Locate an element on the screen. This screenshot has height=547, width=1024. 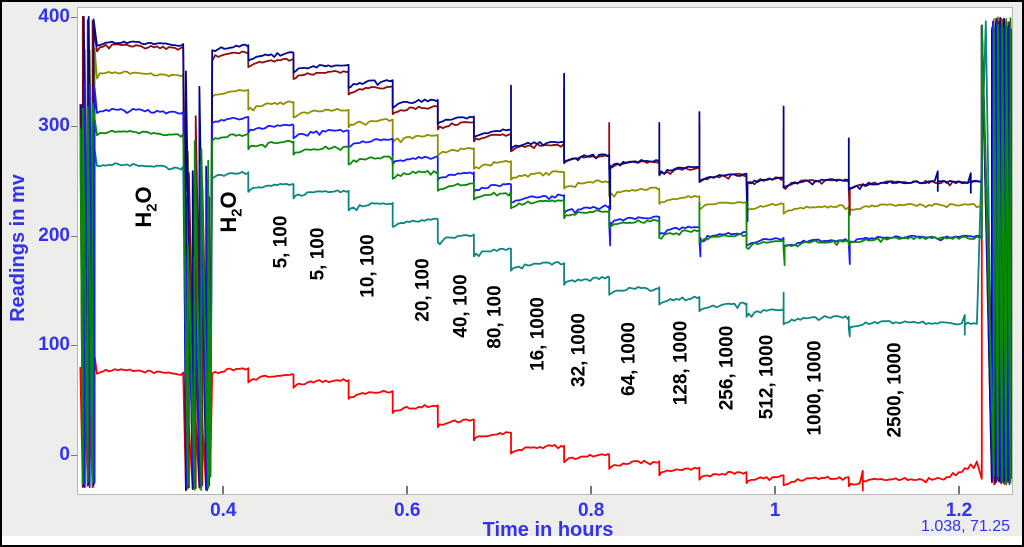
x-tick-label: 1 is located at coordinates (775, 510).